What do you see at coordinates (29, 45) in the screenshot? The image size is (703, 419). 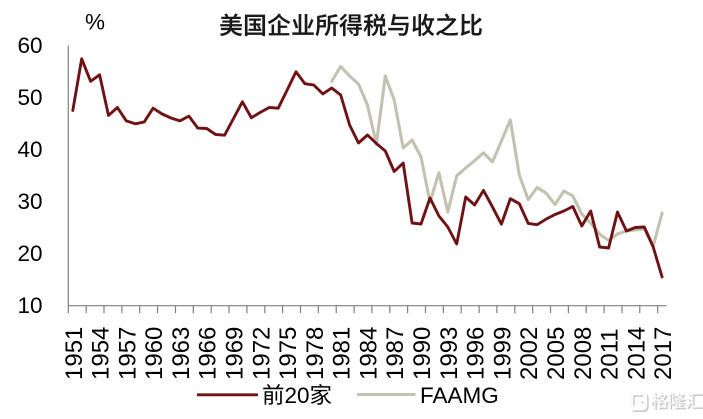 I see `svg-text: 60` at bounding box center [29, 45].